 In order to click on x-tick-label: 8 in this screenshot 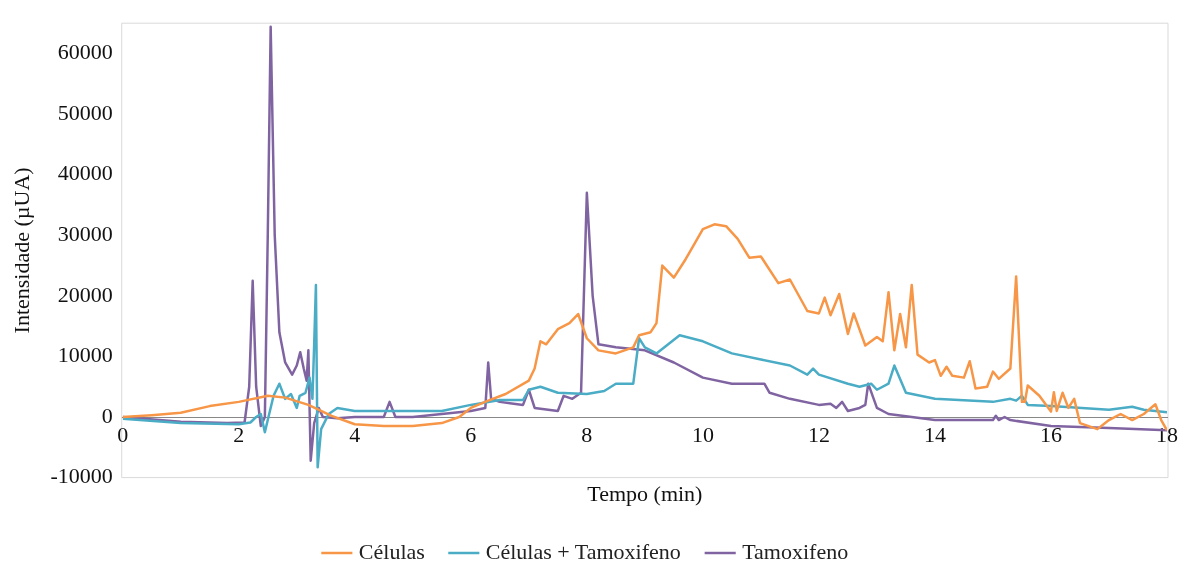, I will do `click(587, 434)`.